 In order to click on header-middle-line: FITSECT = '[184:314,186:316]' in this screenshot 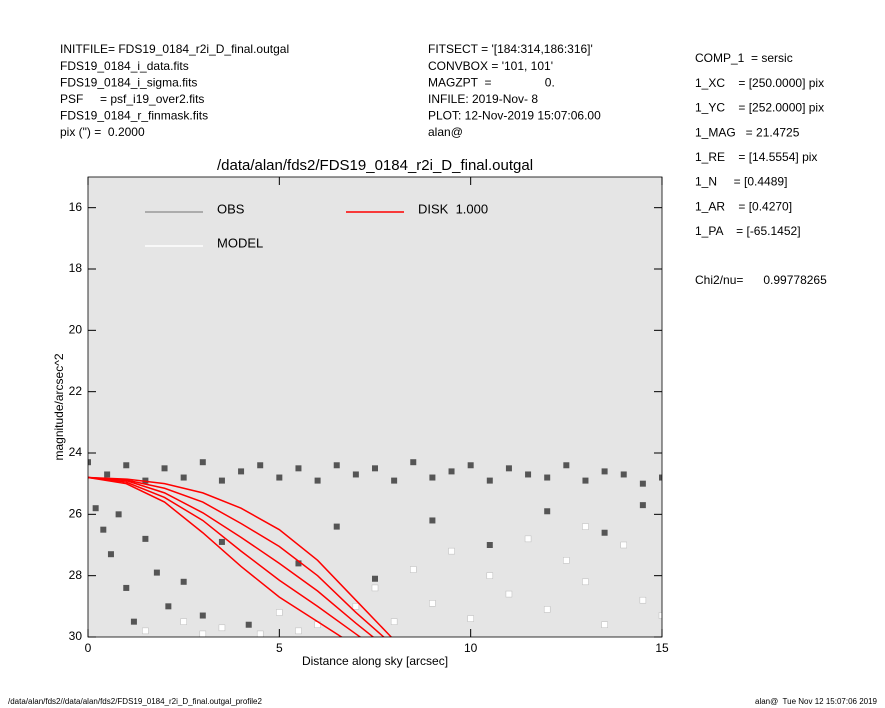, I will do `click(510, 49)`.